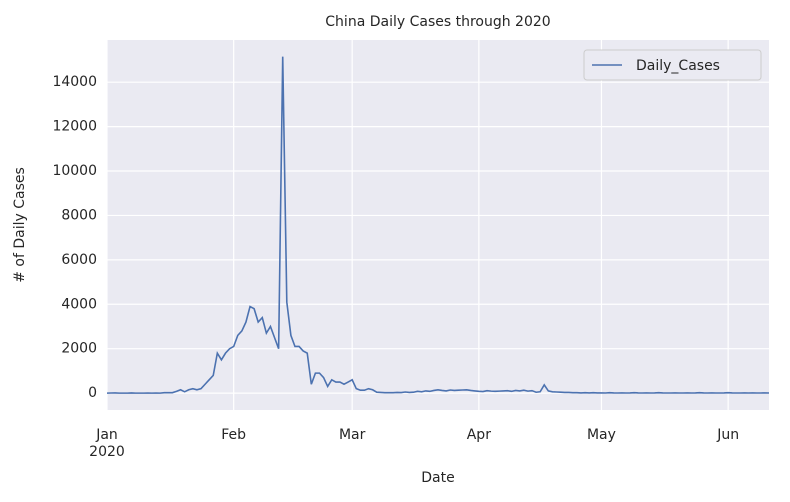 The width and height of the screenshot is (790, 502). I want to click on y-tick-label: 0, so click(92, 393).